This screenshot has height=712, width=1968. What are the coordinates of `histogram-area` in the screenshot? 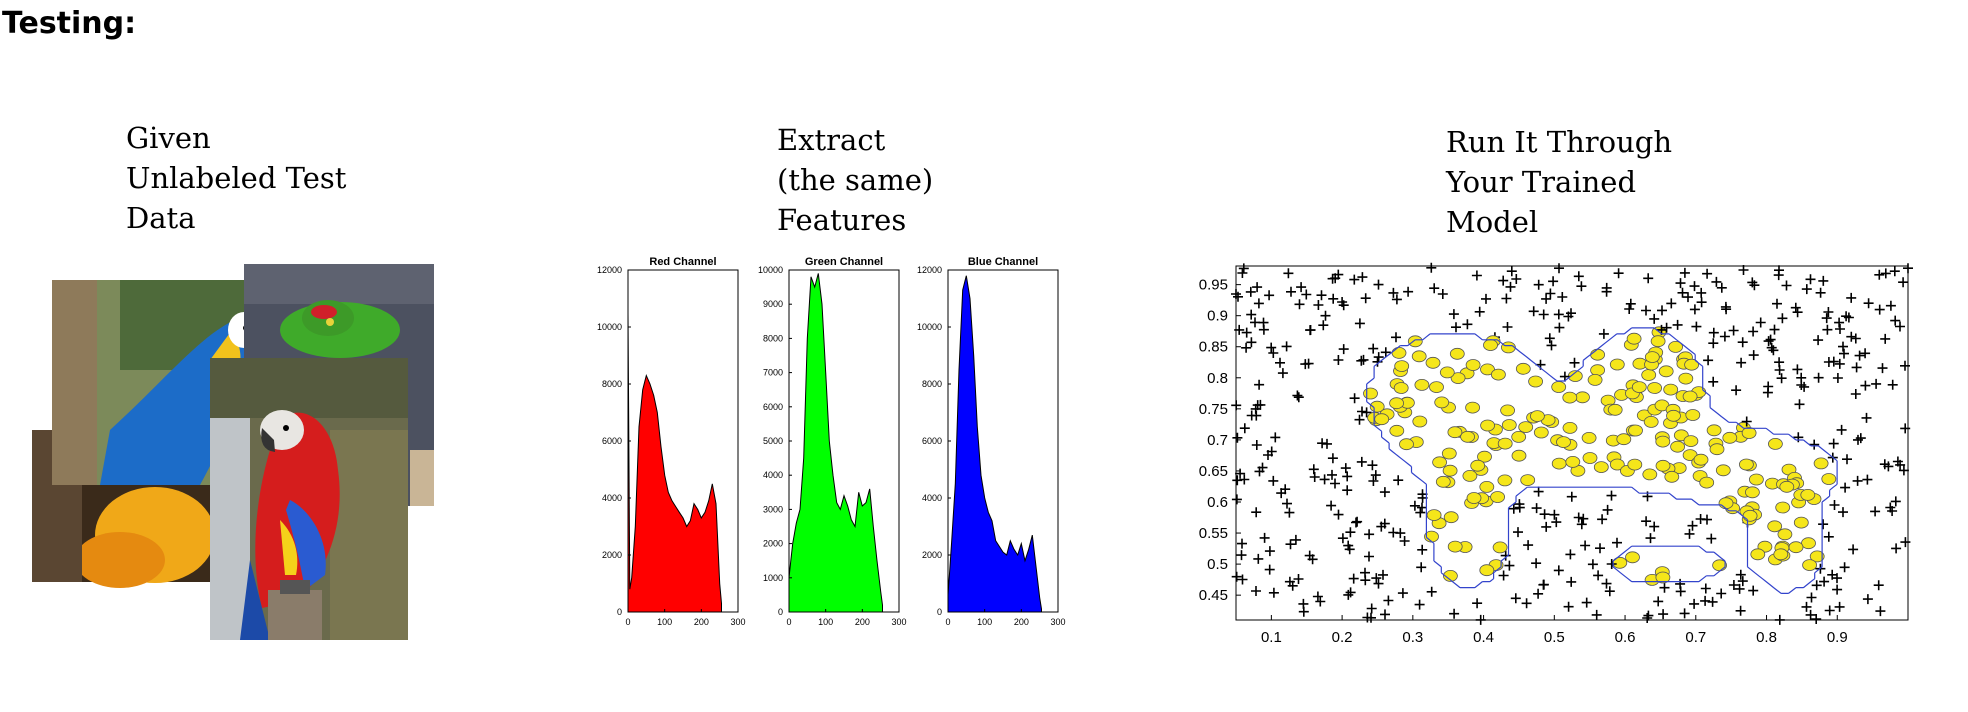 It's located at (994, 444).